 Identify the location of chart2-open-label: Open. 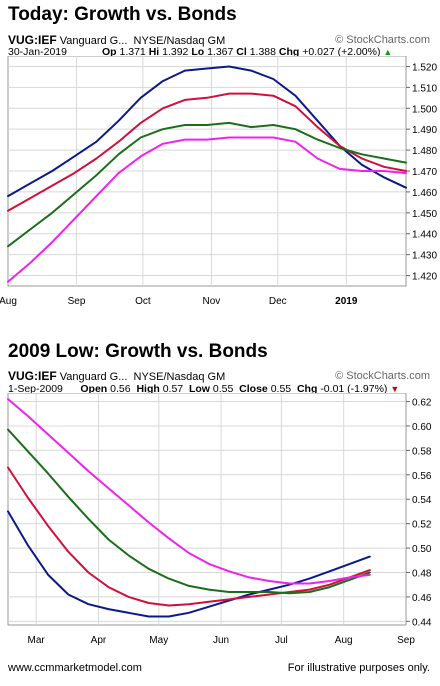
(94, 389).